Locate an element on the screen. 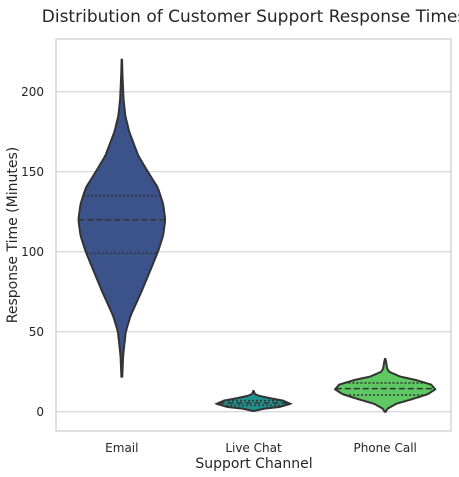  y-tick-labels: 0 50 100 150 200 is located at coordinates (32, 252).